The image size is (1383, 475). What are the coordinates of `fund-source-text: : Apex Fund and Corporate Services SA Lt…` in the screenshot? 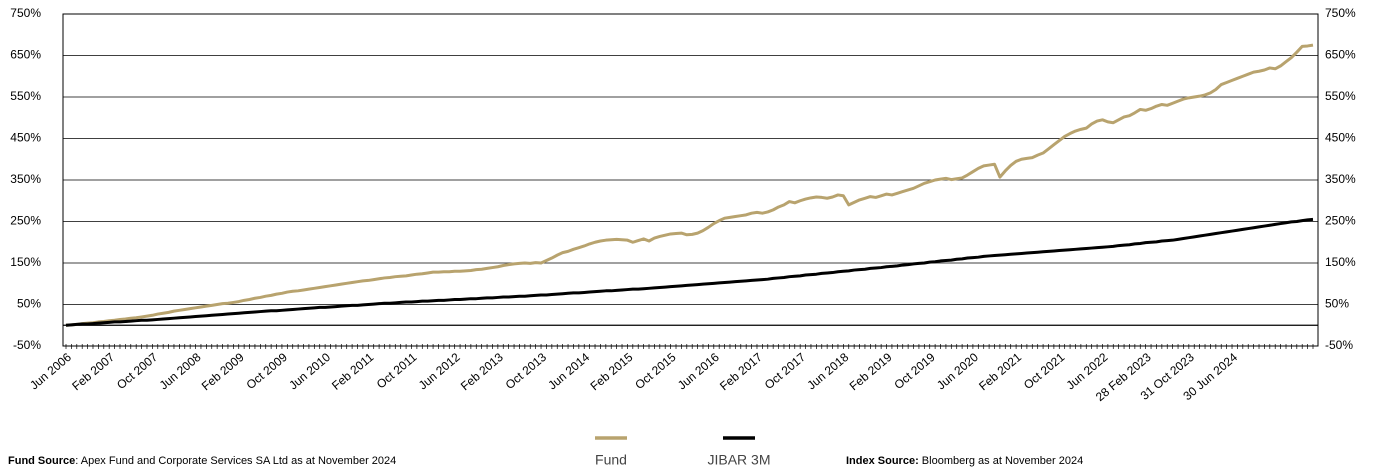 It's located at (235, 461).